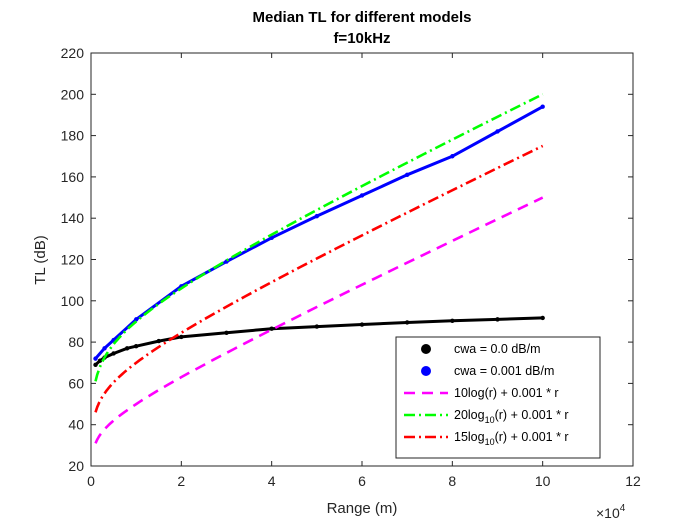 This screenshot has width=700, height=525. Describe the element at coordinates (504, 371) in the screenshot. I see `legend-label-1: cwa = 0.001 dB/m` at that location.